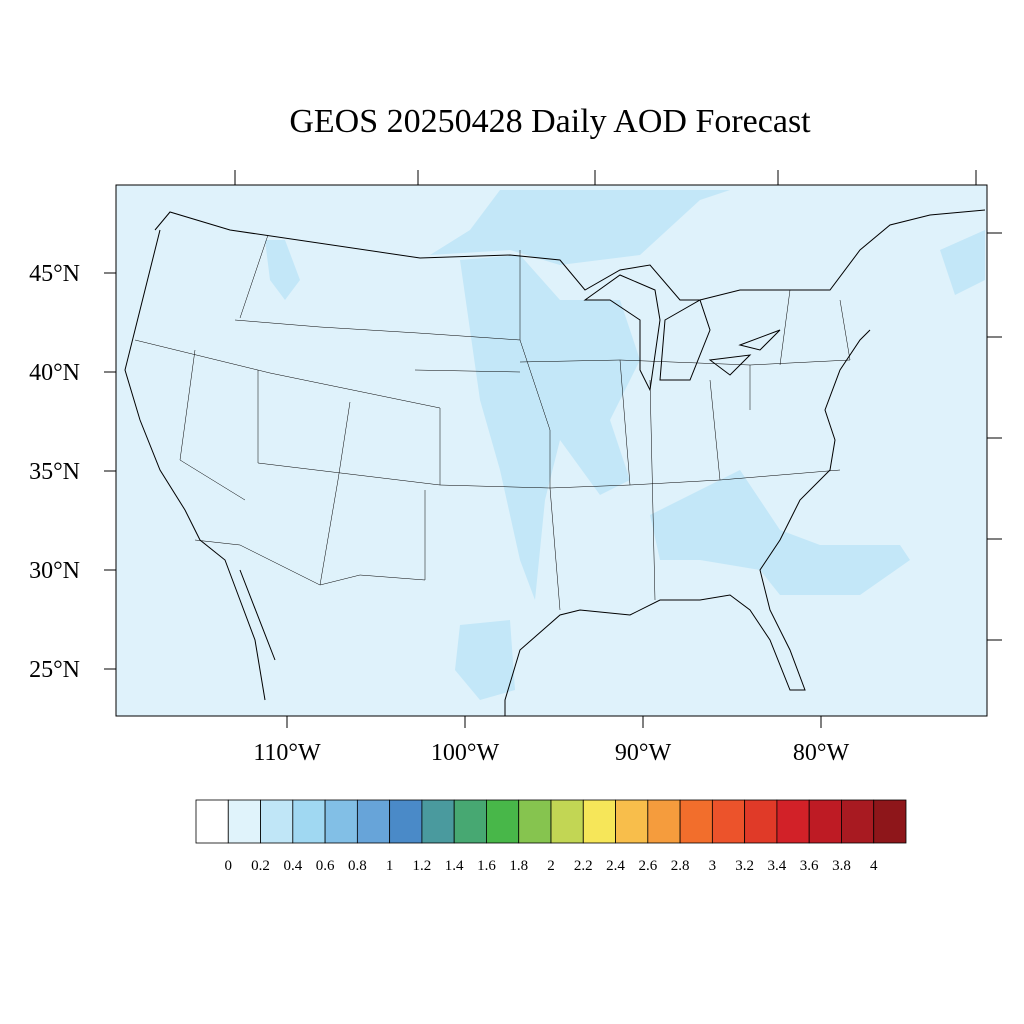 The width and height of the screenshot is (1024, 1024). What do you see at coordinates (229, 866) in the screenshot?
I see `colorbar-label: 0` at bounding box center [229, 866].